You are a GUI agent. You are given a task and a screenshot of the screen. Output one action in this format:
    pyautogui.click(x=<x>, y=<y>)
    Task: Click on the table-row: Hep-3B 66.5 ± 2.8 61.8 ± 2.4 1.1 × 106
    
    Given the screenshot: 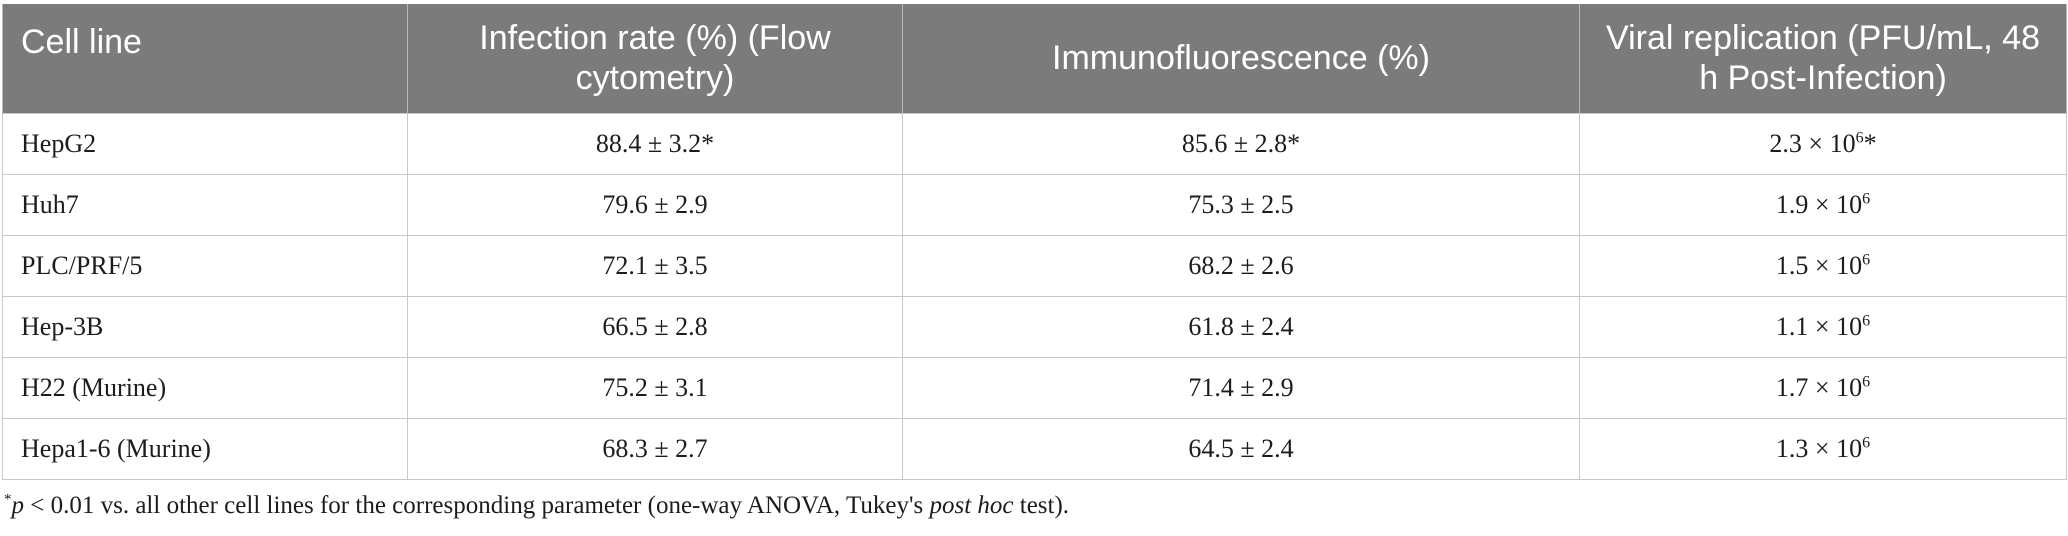 What is the action you would take?
    pyautogui.click(x=1034, y=326)
    